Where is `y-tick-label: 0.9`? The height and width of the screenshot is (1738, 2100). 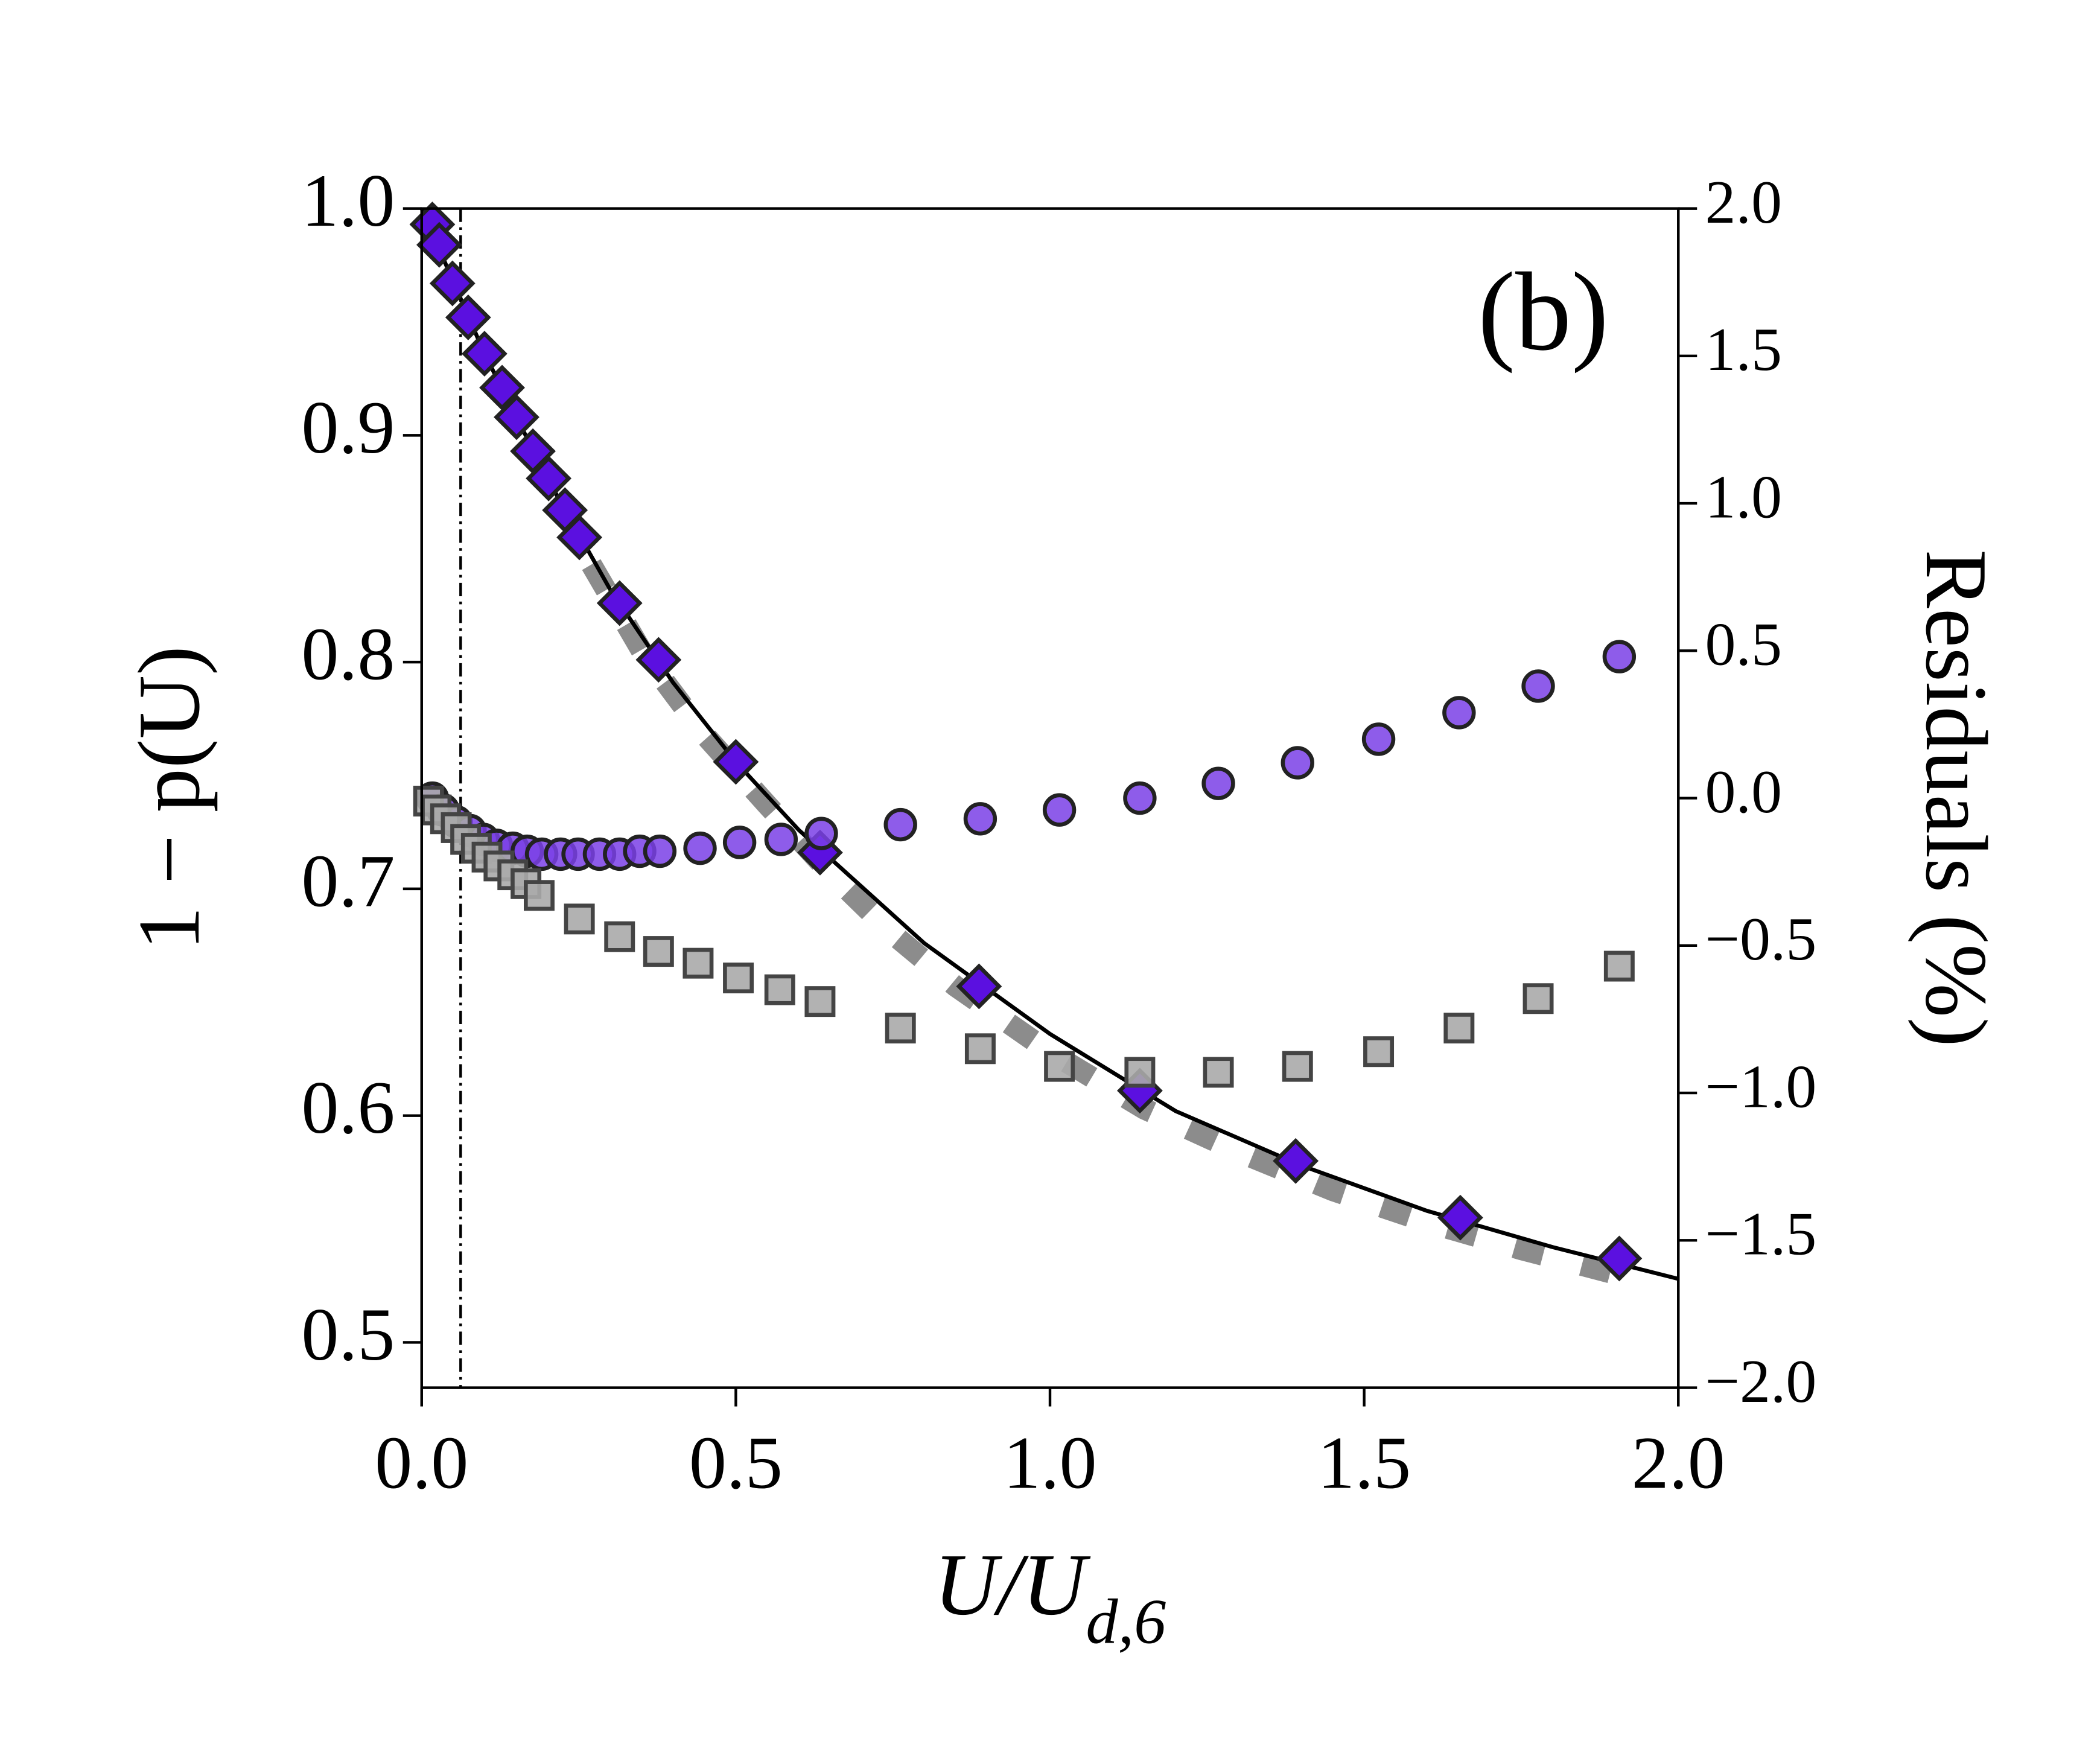
y-tick-label: 0.9 is located at coordinates (348, 427).